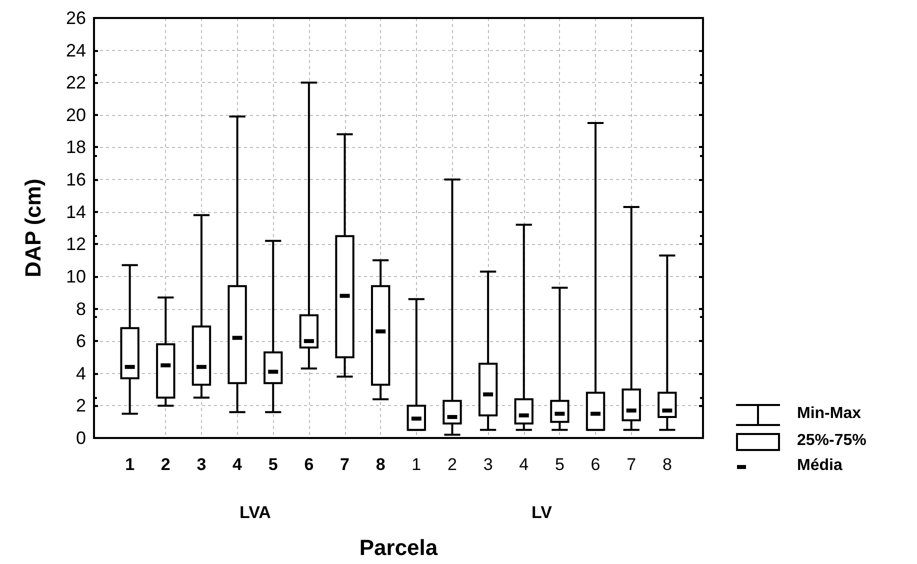  What do you see at coordinates (76, 114) in the screenshot?
I see `y-tick-label: 20` at bounding box center [76, 114].